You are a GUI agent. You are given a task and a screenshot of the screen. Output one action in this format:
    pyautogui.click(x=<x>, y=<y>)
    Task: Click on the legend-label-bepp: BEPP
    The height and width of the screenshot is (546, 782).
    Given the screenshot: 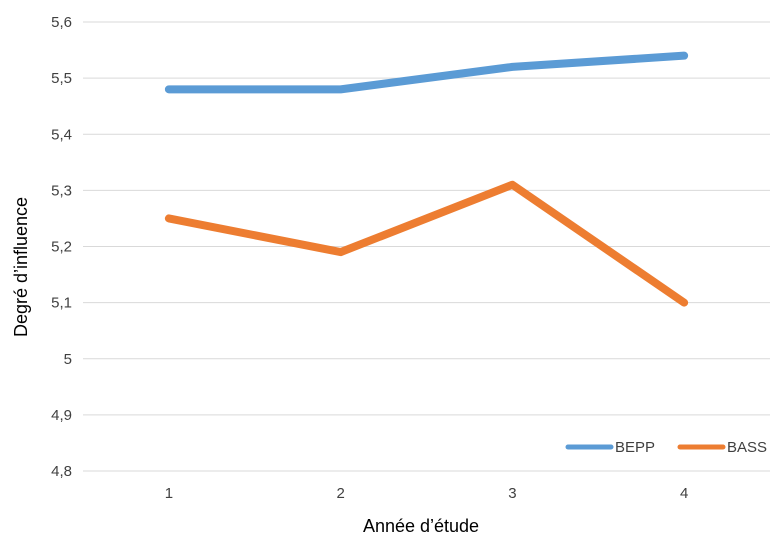 What is the action you would take?
    pyautogui.click(x=635, y=447)
    